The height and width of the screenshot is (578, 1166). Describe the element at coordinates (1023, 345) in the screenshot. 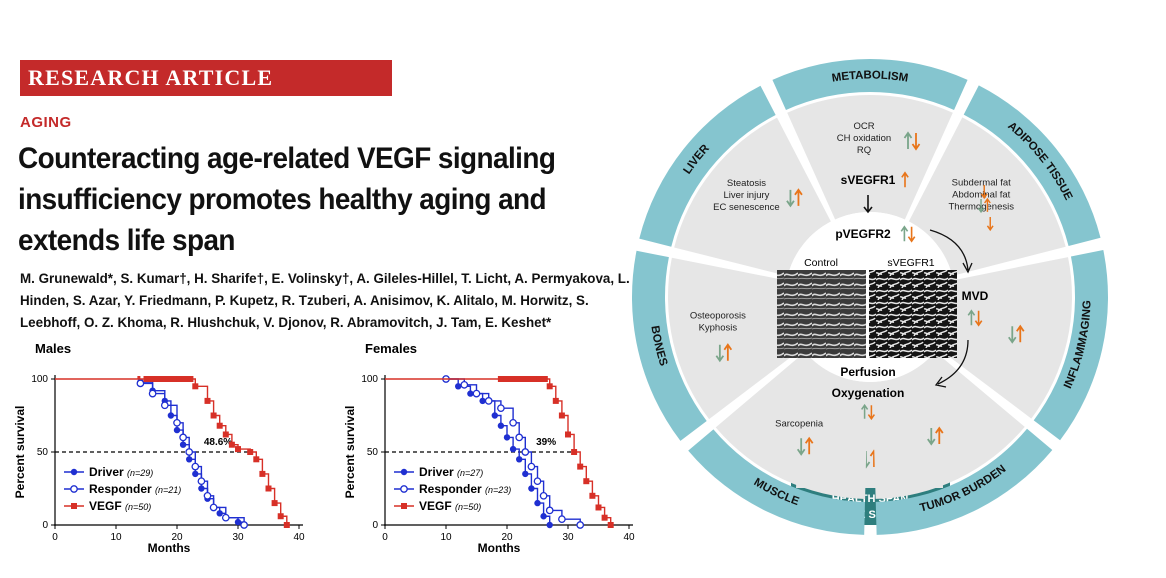

I see `segment-inflammaging: INFLAMMAGING` at that location.